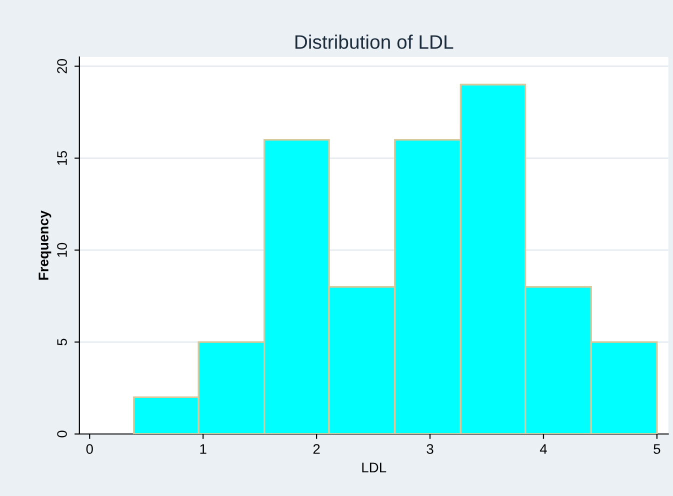  Describe the element at coordinates (62, 158) in the screenshot. I see `y-tick-label: 15` at that location.